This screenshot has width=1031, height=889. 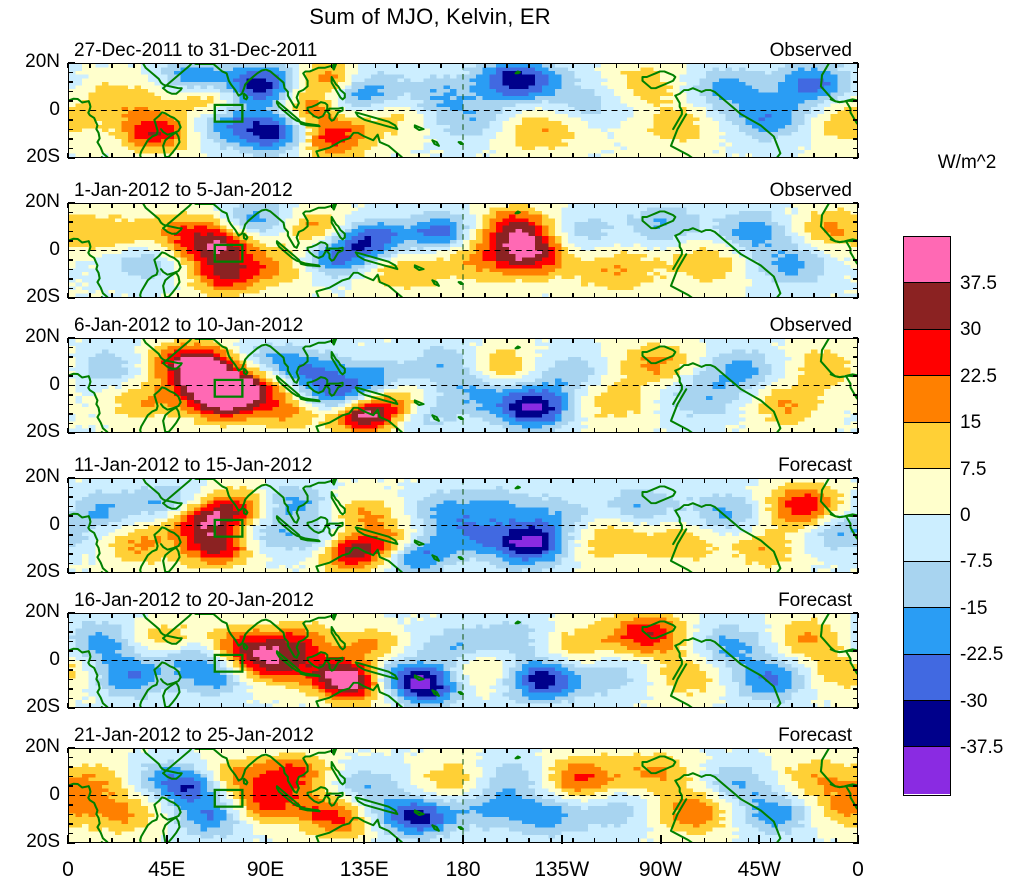 What do you see at coordinates (562, 869) in the screenshot?
I see `x-axis-tick-label: 135W` at bounding box center [562, 869].